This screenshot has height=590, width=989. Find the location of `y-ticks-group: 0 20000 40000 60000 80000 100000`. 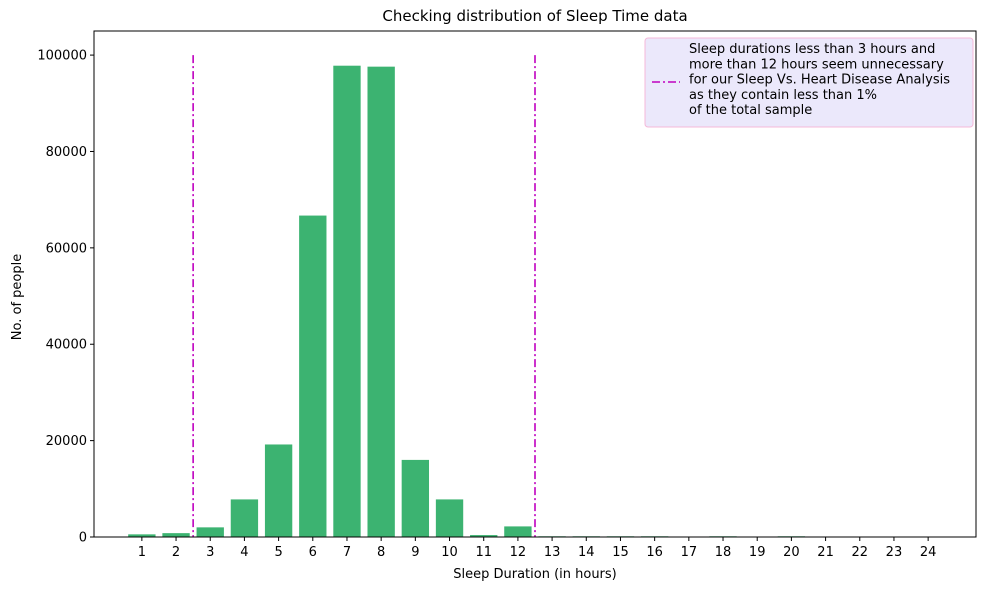

y-ticks-group: 0 20000 40000 60000 80000 100000 is located at coordinates (65, 297).